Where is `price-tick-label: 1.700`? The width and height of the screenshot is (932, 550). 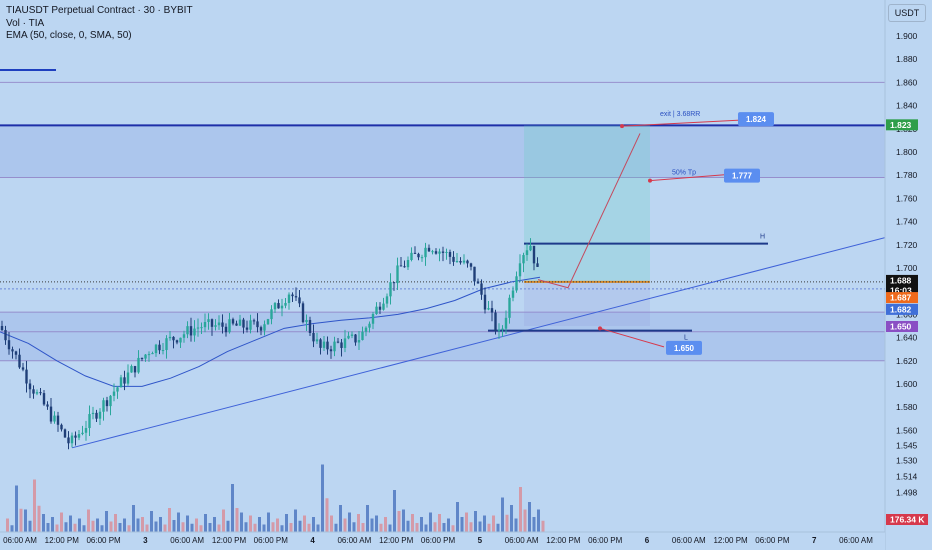 price-tick-label: 1.700 is located at coordinates (907, 268).